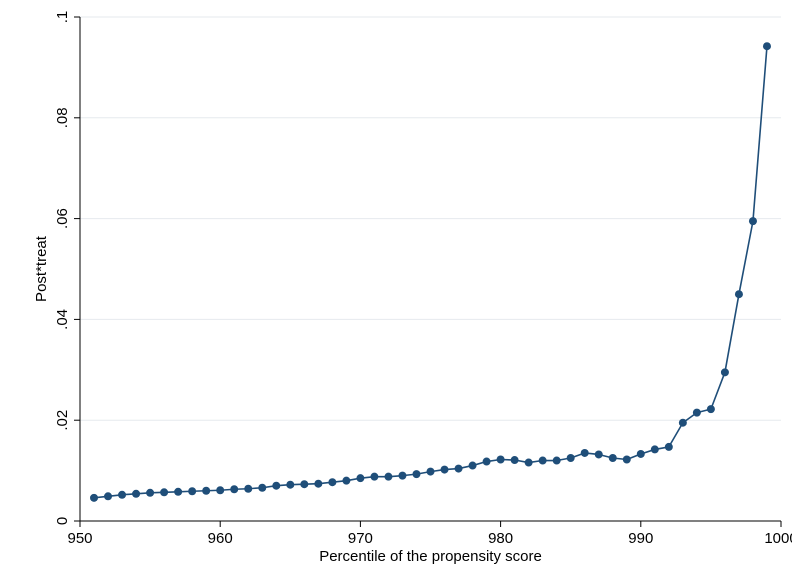  Describe the element at coordinates (500, 538) in the screenshot. I see `x-tick-label: 980` at that location.